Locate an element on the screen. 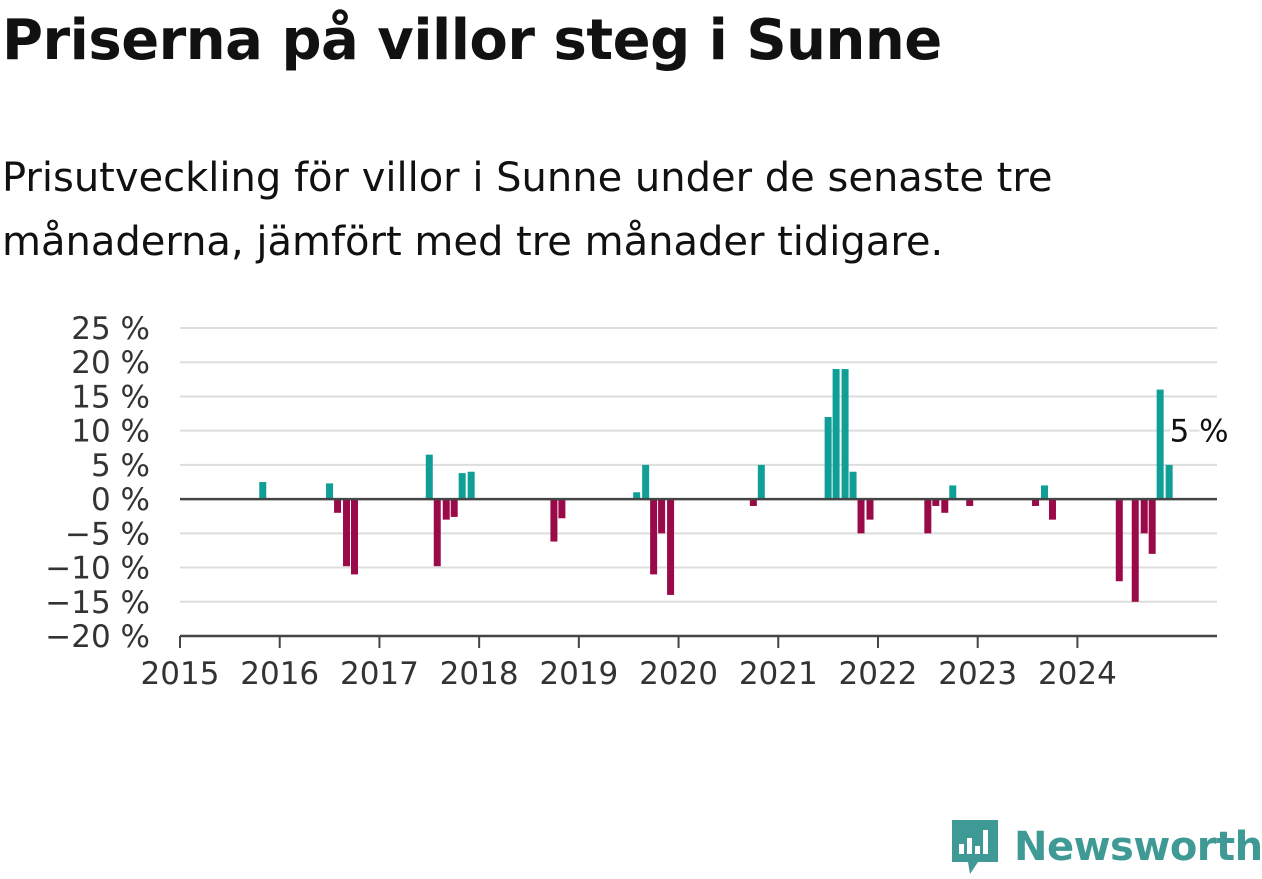 This screenshot has width=1262, height=879. x-tick-label: 2019 is located at coordinates (578, 674).